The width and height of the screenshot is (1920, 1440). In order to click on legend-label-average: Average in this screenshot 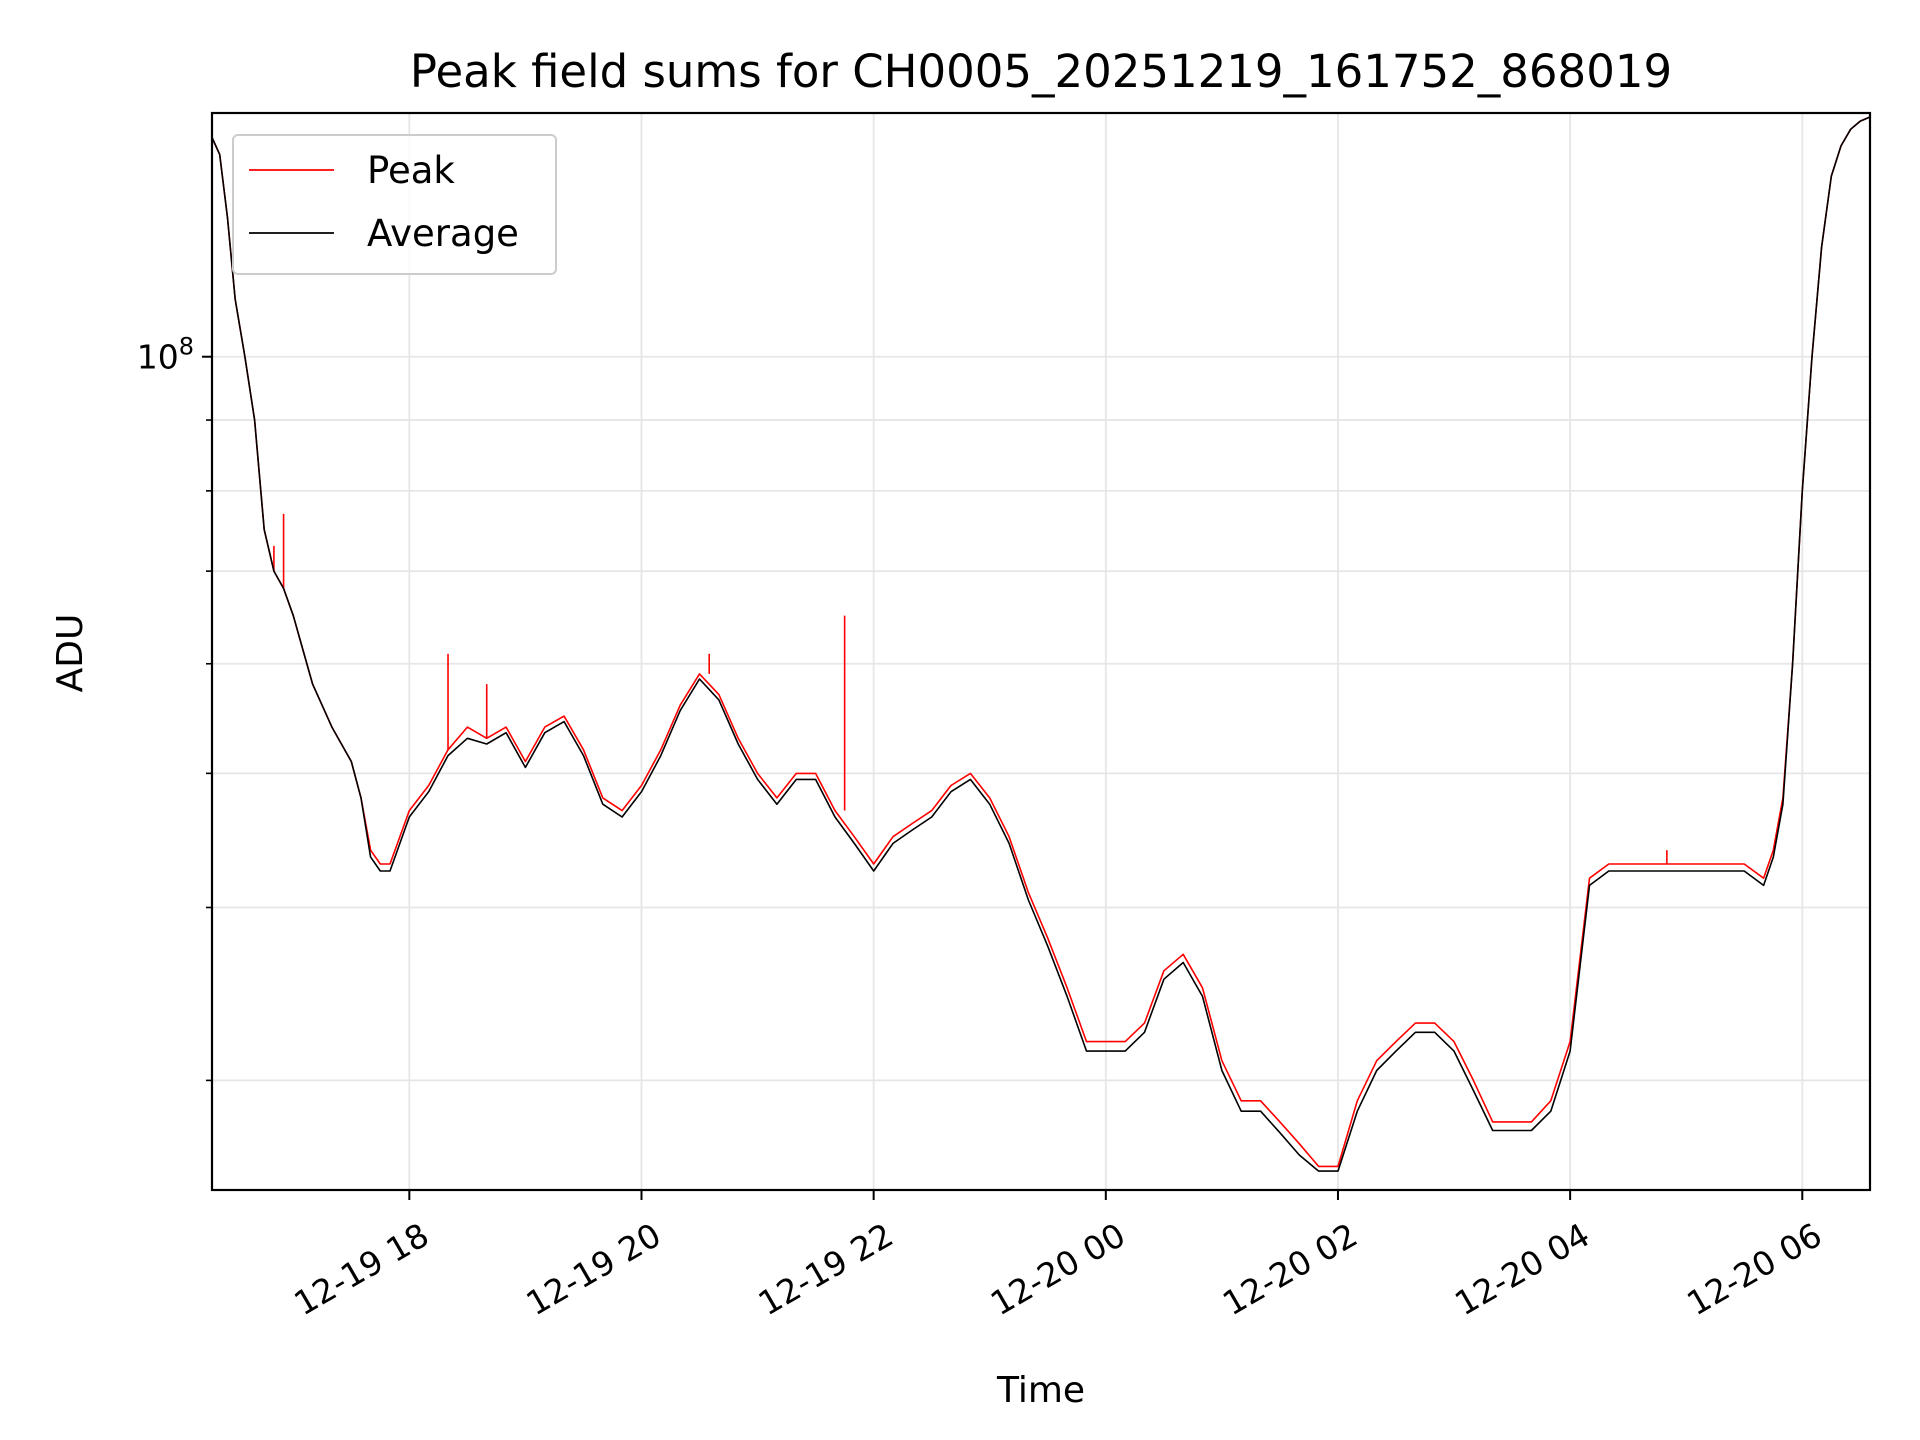, I will do `click(443, 233)`.